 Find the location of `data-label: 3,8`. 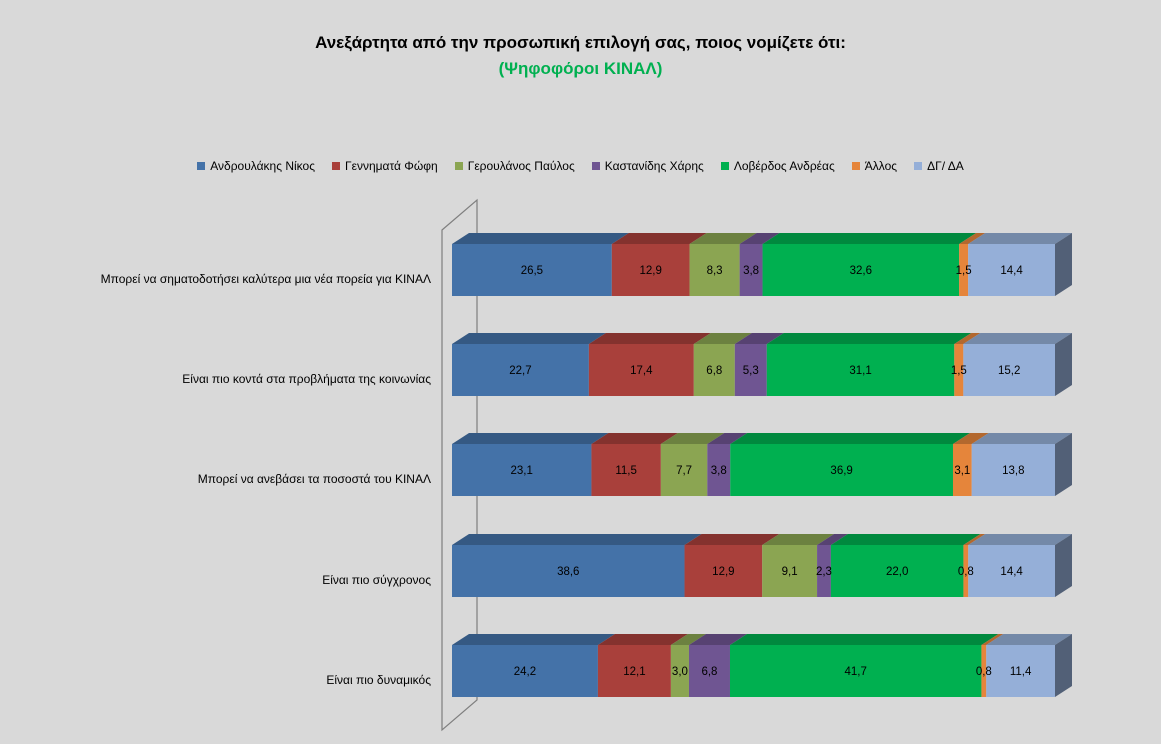

data-label: 3,8 is located at coordinates (719, 471).